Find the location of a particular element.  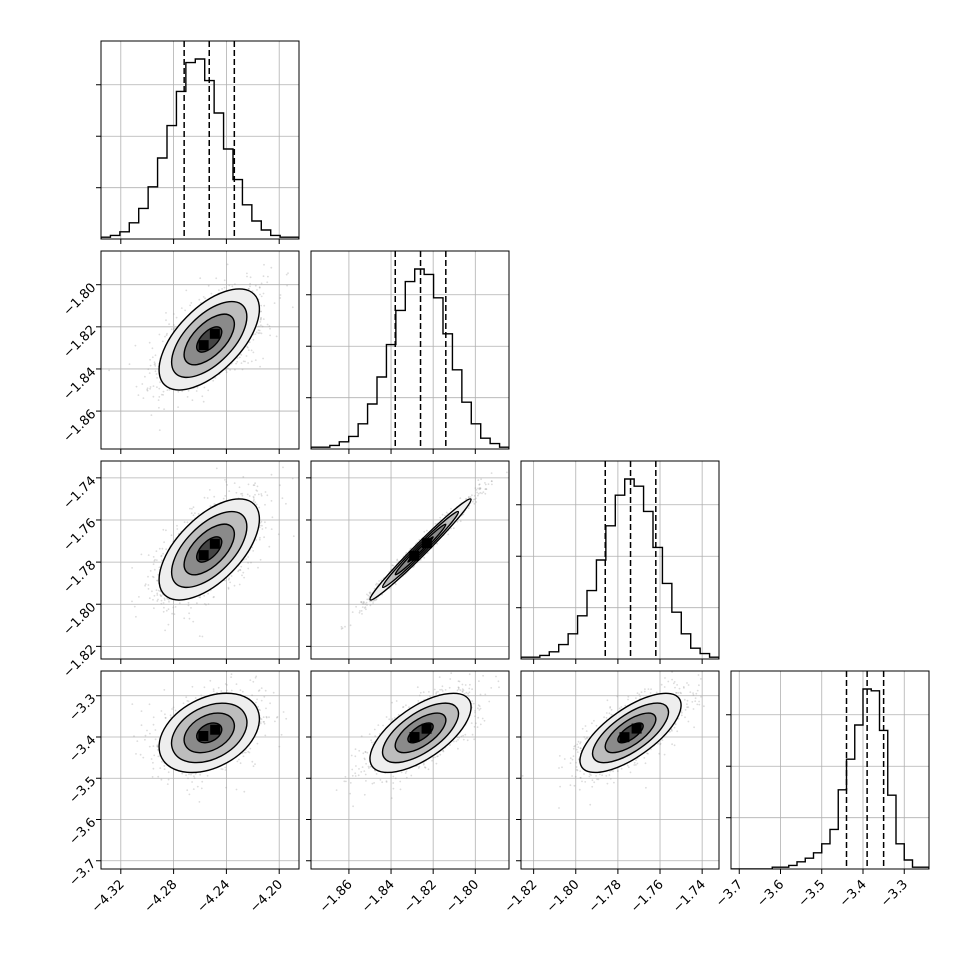

y-tick-label: −1.78 is located at coordinates (80, 577).